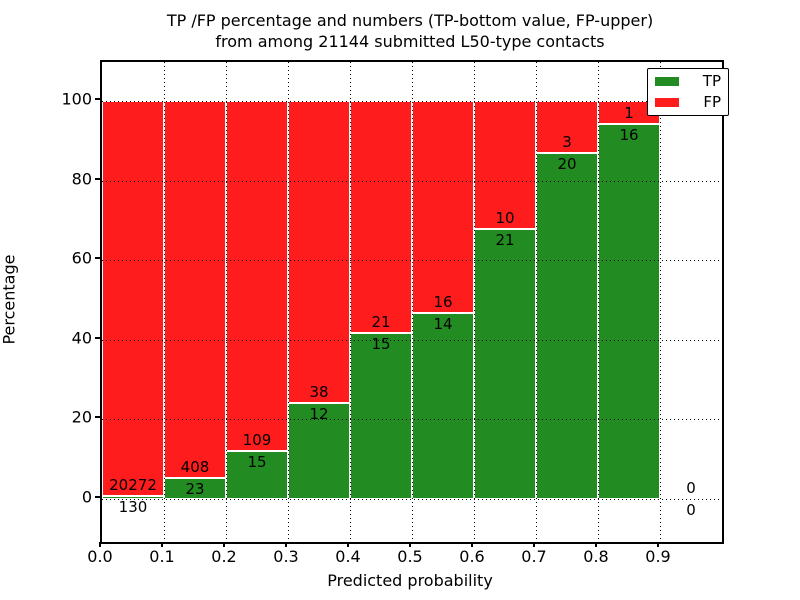 Image resolution: width=800 pixels, height=600 pixels. Describe the element at coordinates (505, 218) in the screenshot. I see `fp-count-label: 10` at that location.